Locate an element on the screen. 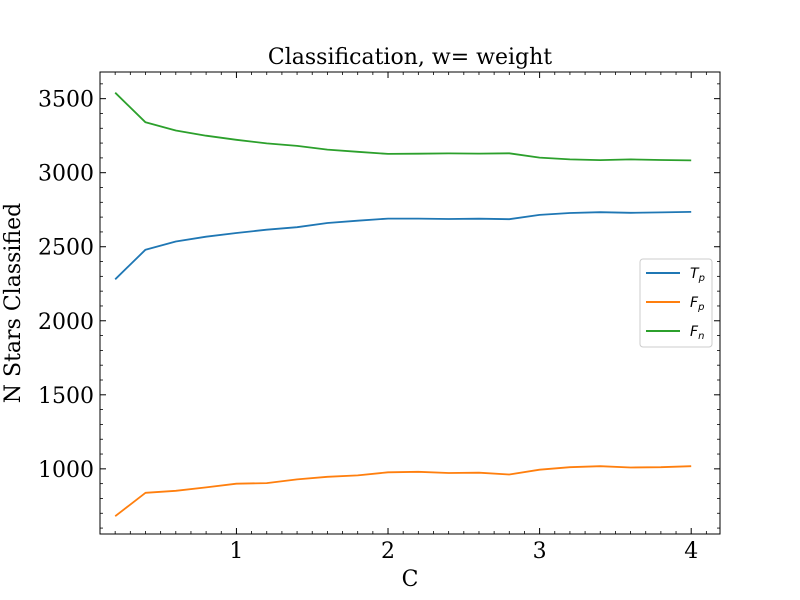 This screenshot has height=600, width=800. series-line-f-n is located at coordinates (403, 127).